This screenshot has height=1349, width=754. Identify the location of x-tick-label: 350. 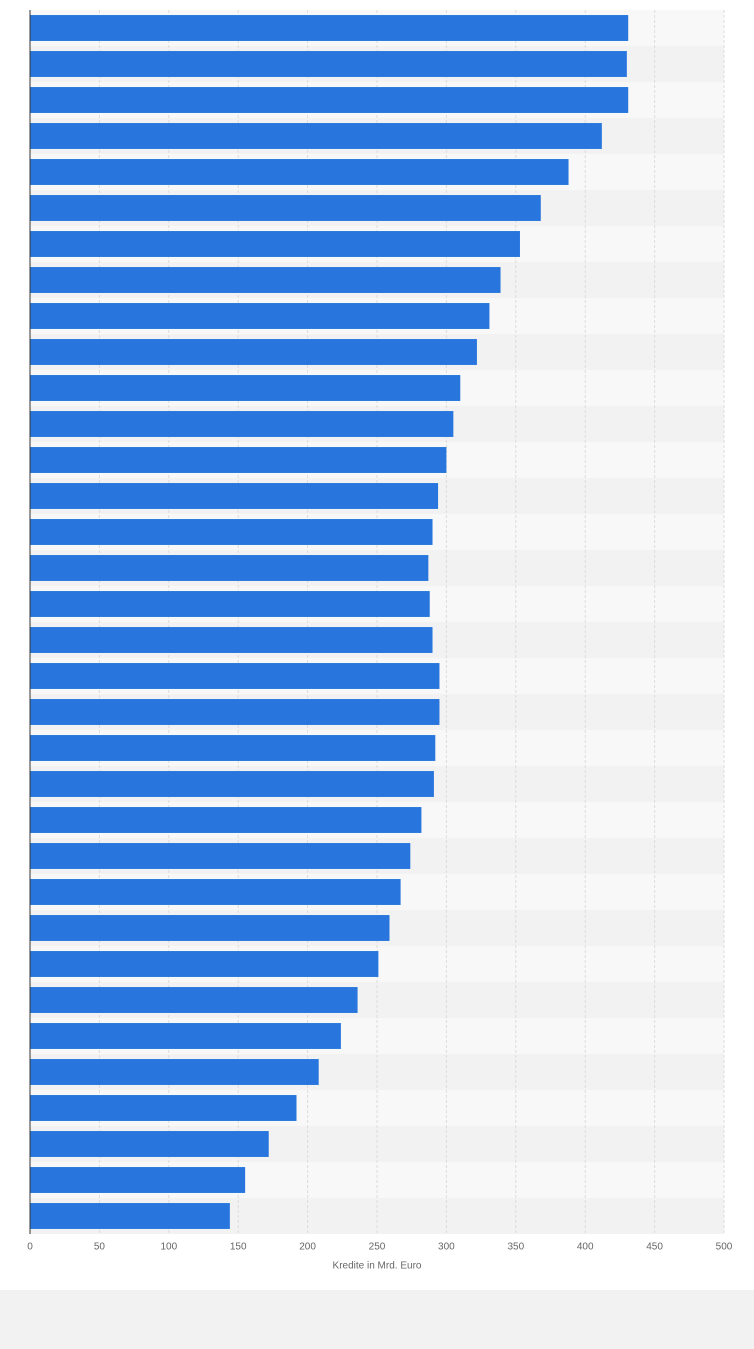
(515, 1247).